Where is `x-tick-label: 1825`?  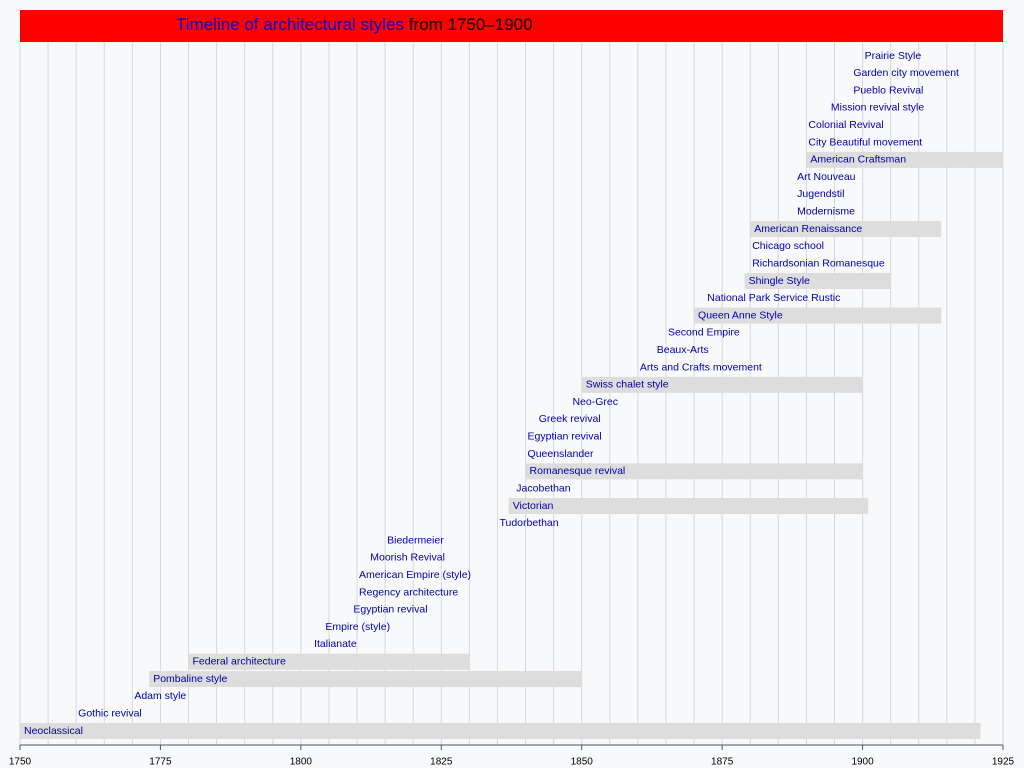 x-tick-label: 1825 is located at coordinates (441, 762).